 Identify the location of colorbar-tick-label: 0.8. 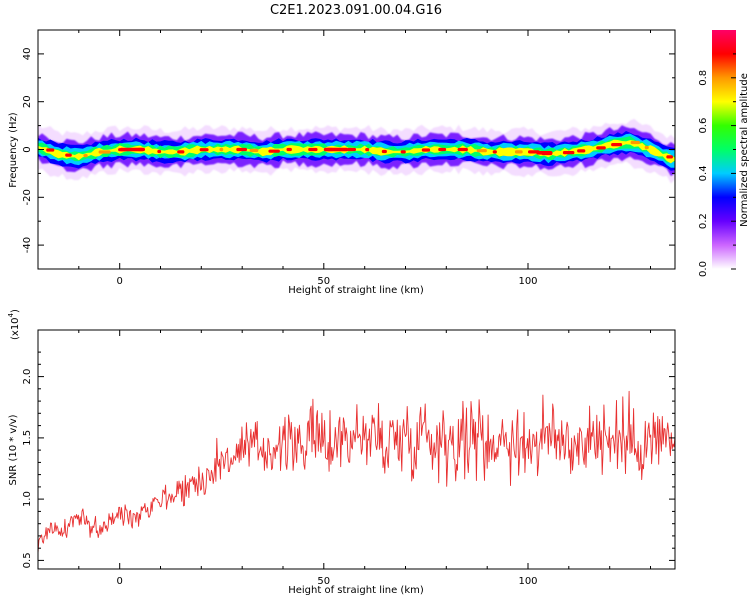
(703, 78).